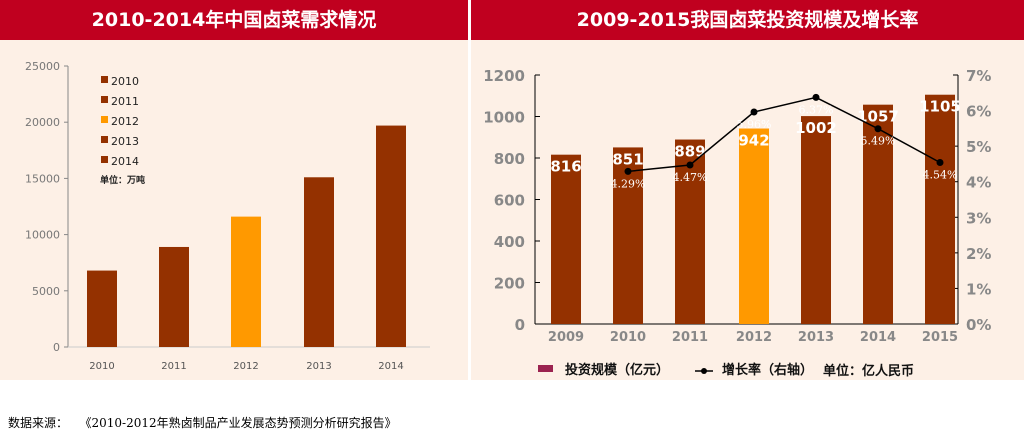 This screenshot has height=434, width=1024. What do you see at coordinates (978, 112) in the screenshot?
I see `y2-tick-label: 6%` at bounding box center [978, 112].